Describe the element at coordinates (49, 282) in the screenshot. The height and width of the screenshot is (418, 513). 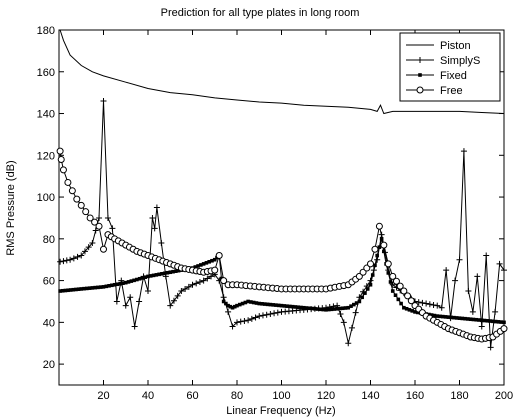
I see `y-tick-label: 60` at that location.